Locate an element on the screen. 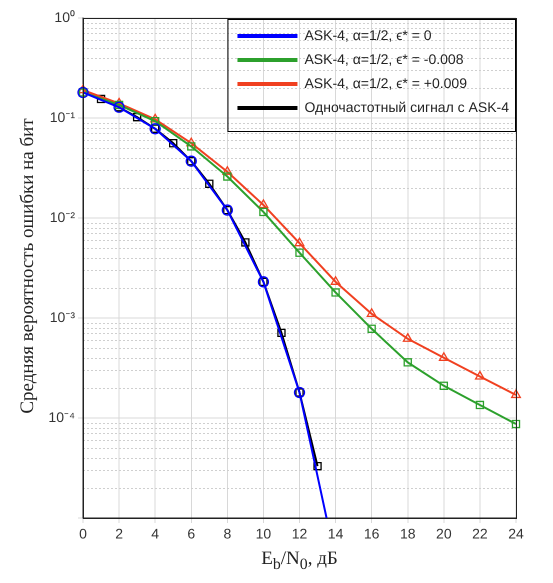 Image resolution: width=553 pixels, height=583 pixels. x-tick-label: 20 is located at coordinates (444, 533).